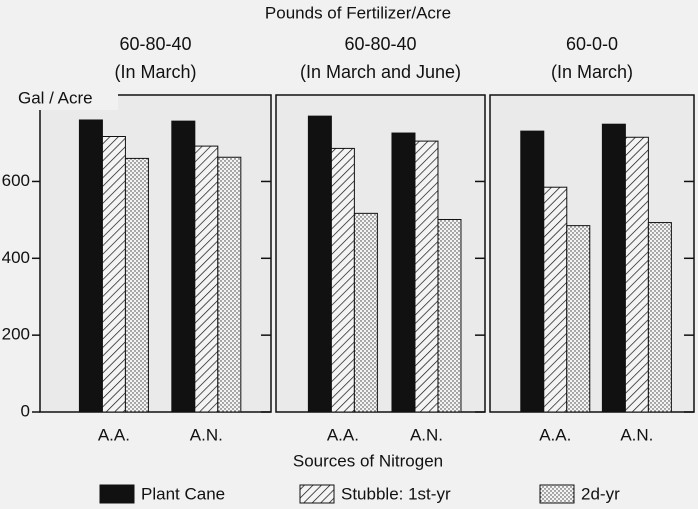 The width and height of the screenshot is (698, 509). Describe the element at coordinates (358, 12) in the screenshot. I see `chart-title: Pounds of Fertilizer/Acre` at that location.